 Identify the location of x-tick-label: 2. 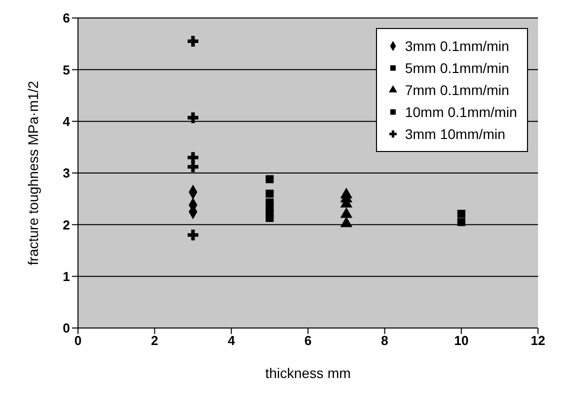
(154, 340).